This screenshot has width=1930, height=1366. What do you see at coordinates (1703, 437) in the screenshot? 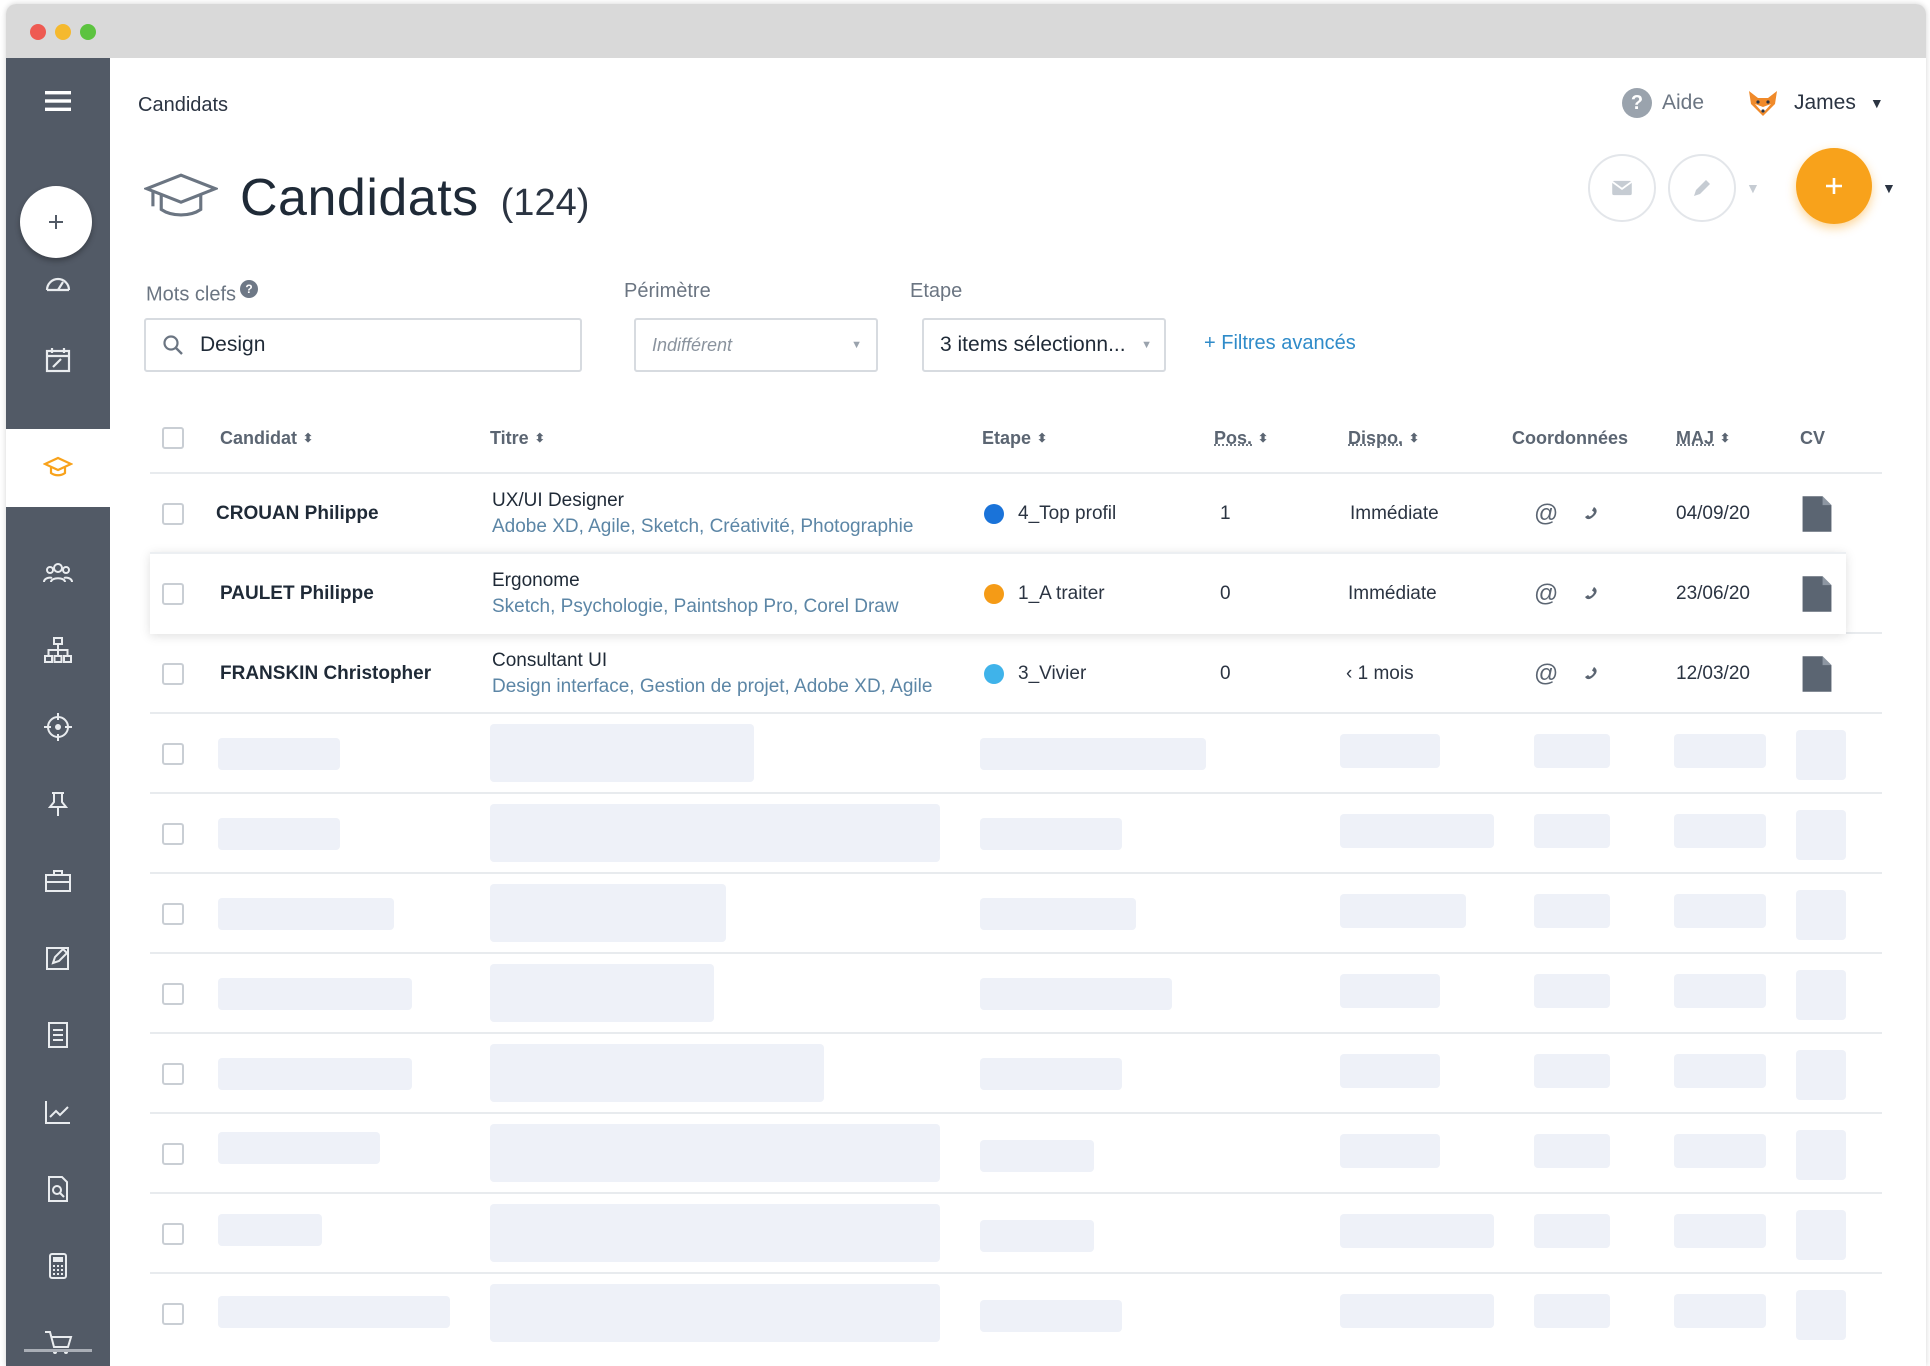
I see `col-header-maj: MAJ ⬍` at bounding box center [1703, 437].